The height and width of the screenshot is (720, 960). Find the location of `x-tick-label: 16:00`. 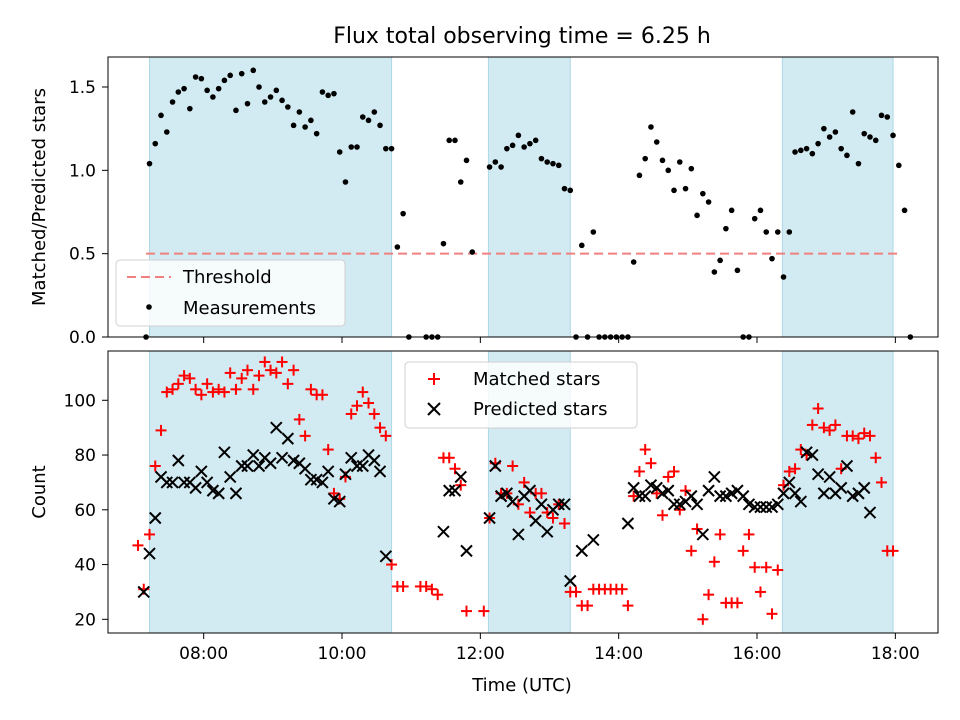

x-tick-label: 16:00 is located at coordinates (757, 654).